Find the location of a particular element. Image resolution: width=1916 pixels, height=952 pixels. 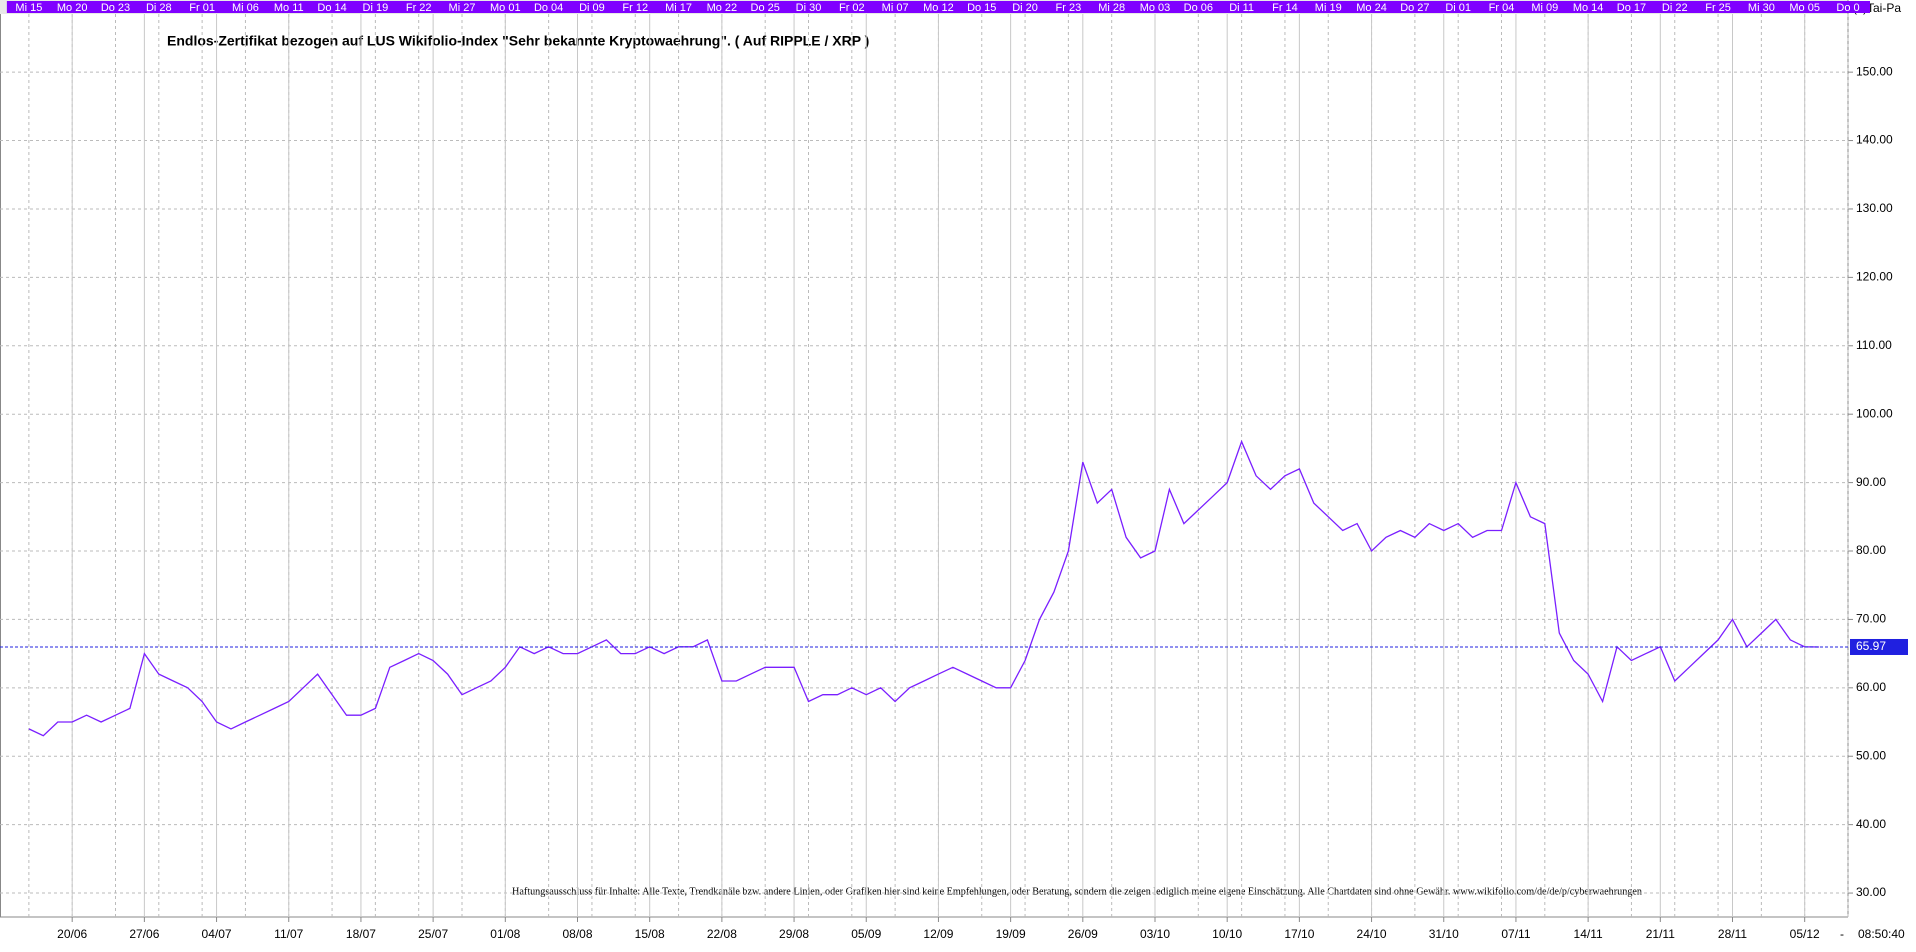

y-tick-label: 60.00 is located at coordinates (1871, 687).